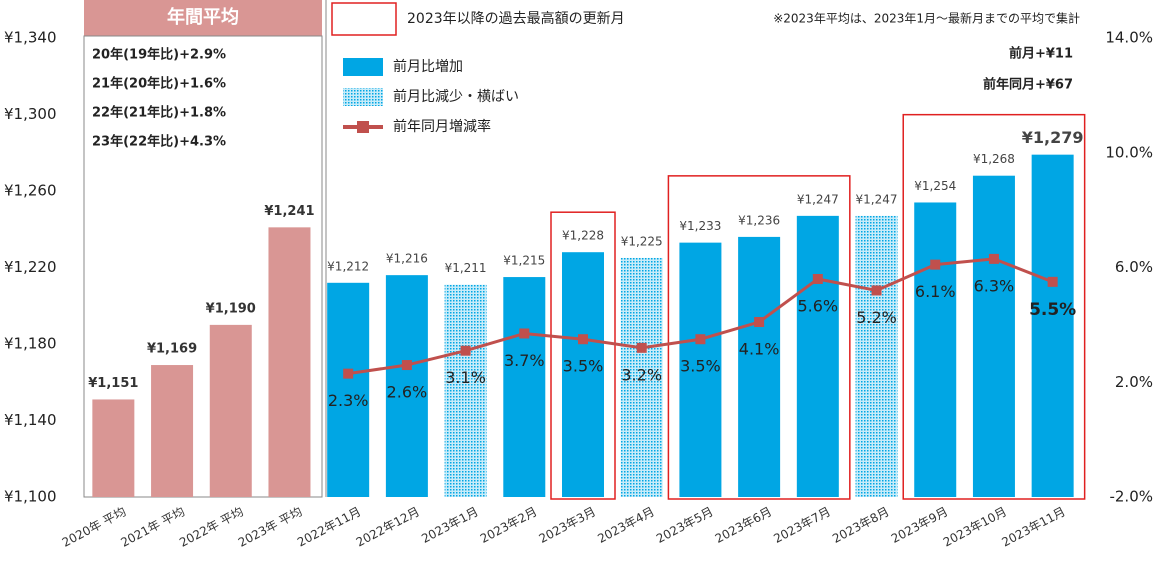 The width and height of the screenshot is (1157, 564). What do you see at coordinates (801, 525) in the screenshot?
I see `x-tick-label: 2023年7月` at bounding box center [801, 525].